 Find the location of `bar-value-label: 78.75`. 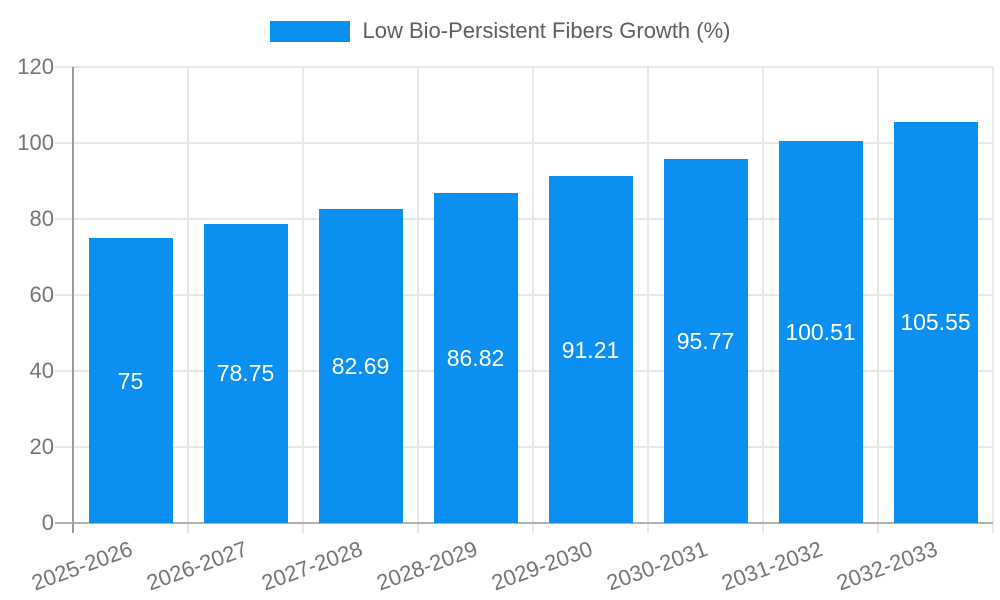

bar-value-label: 78.75 is located at coordinates (245, 373).